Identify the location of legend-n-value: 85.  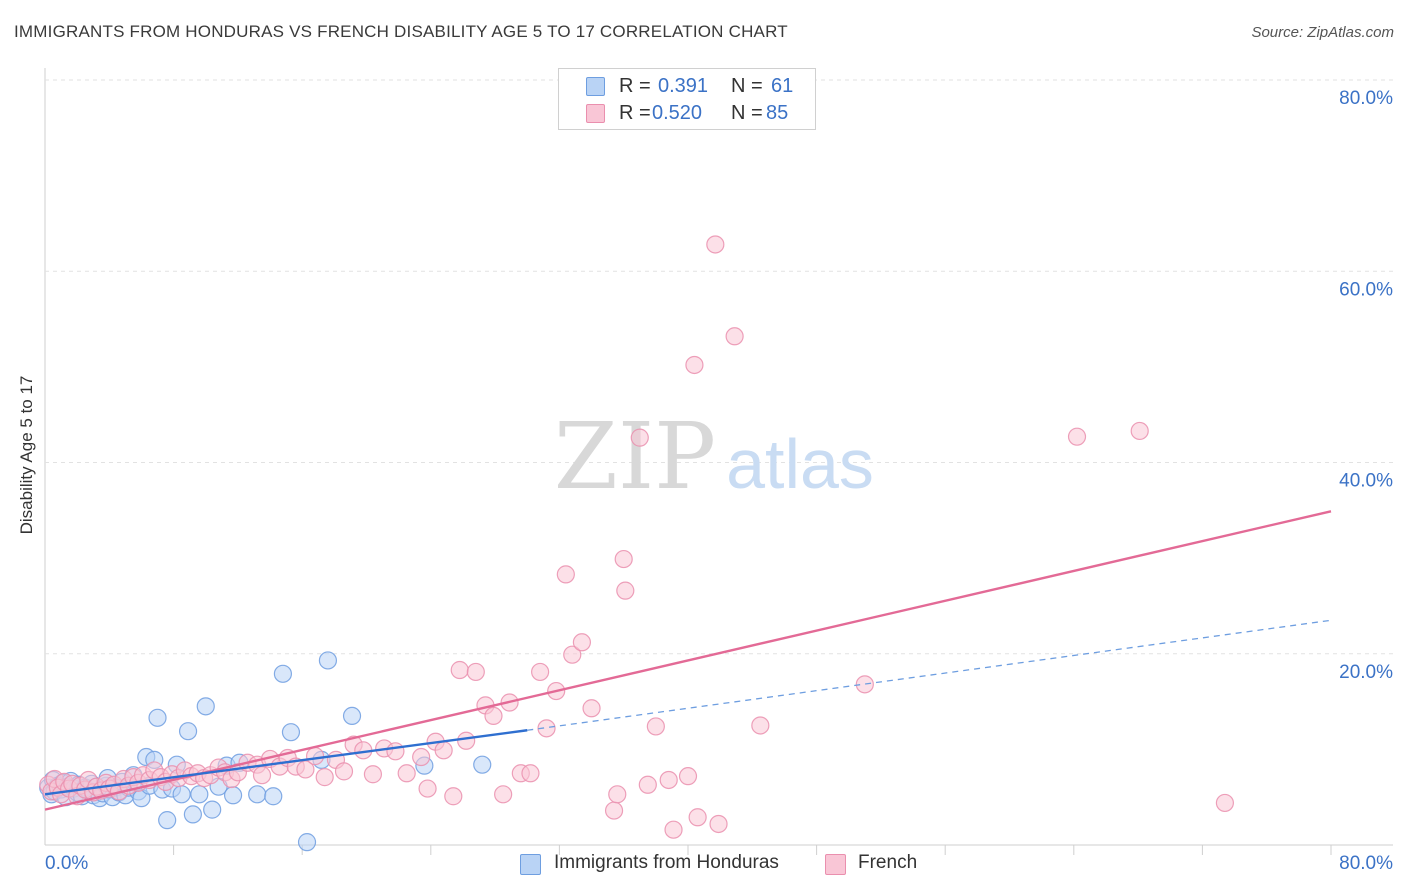
(777, 113).